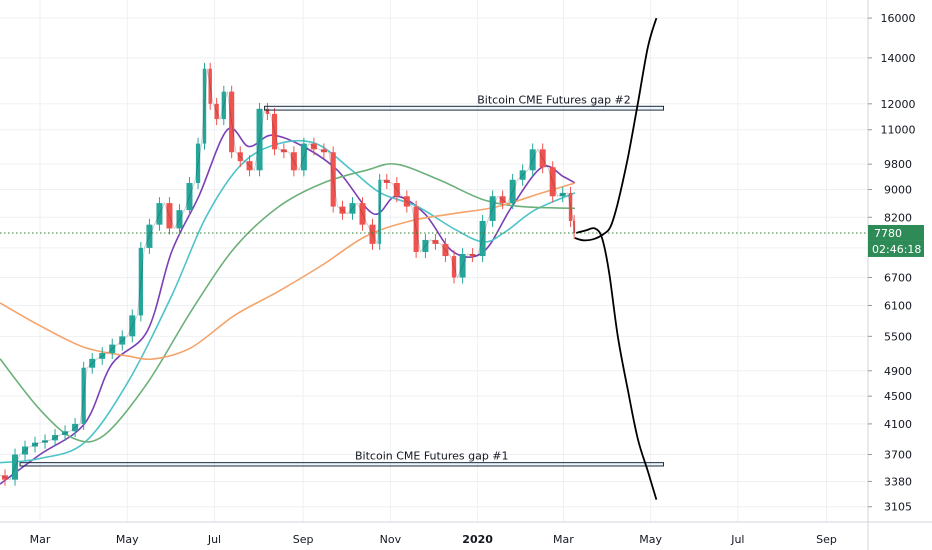 The width and height of the screenshot is (932, 550). What do you see at coordinates (617, 363) in the screenshot?
I see `projection-down-path` at bounding box center [617, 363].